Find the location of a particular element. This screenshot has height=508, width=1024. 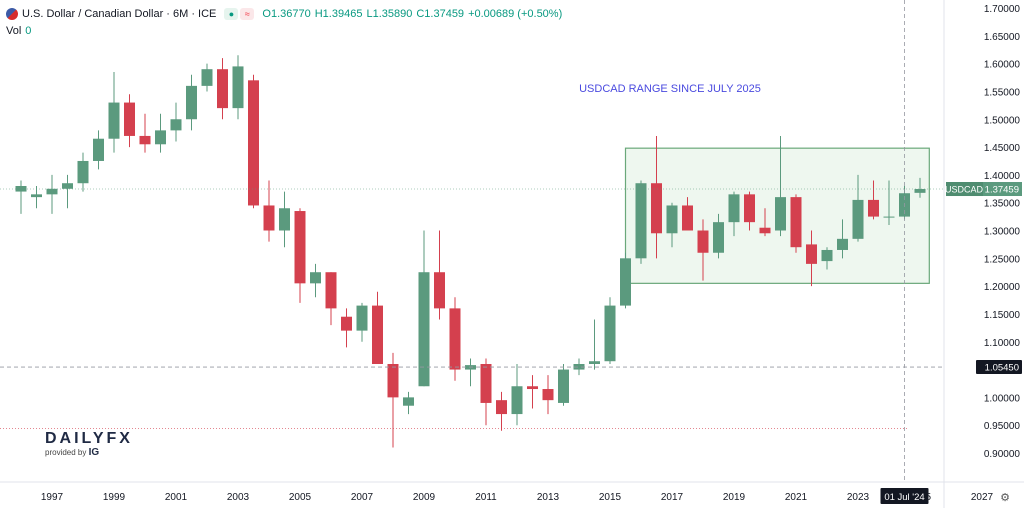

volume-legend: Vol 0 is located at coordinates (18, 31).